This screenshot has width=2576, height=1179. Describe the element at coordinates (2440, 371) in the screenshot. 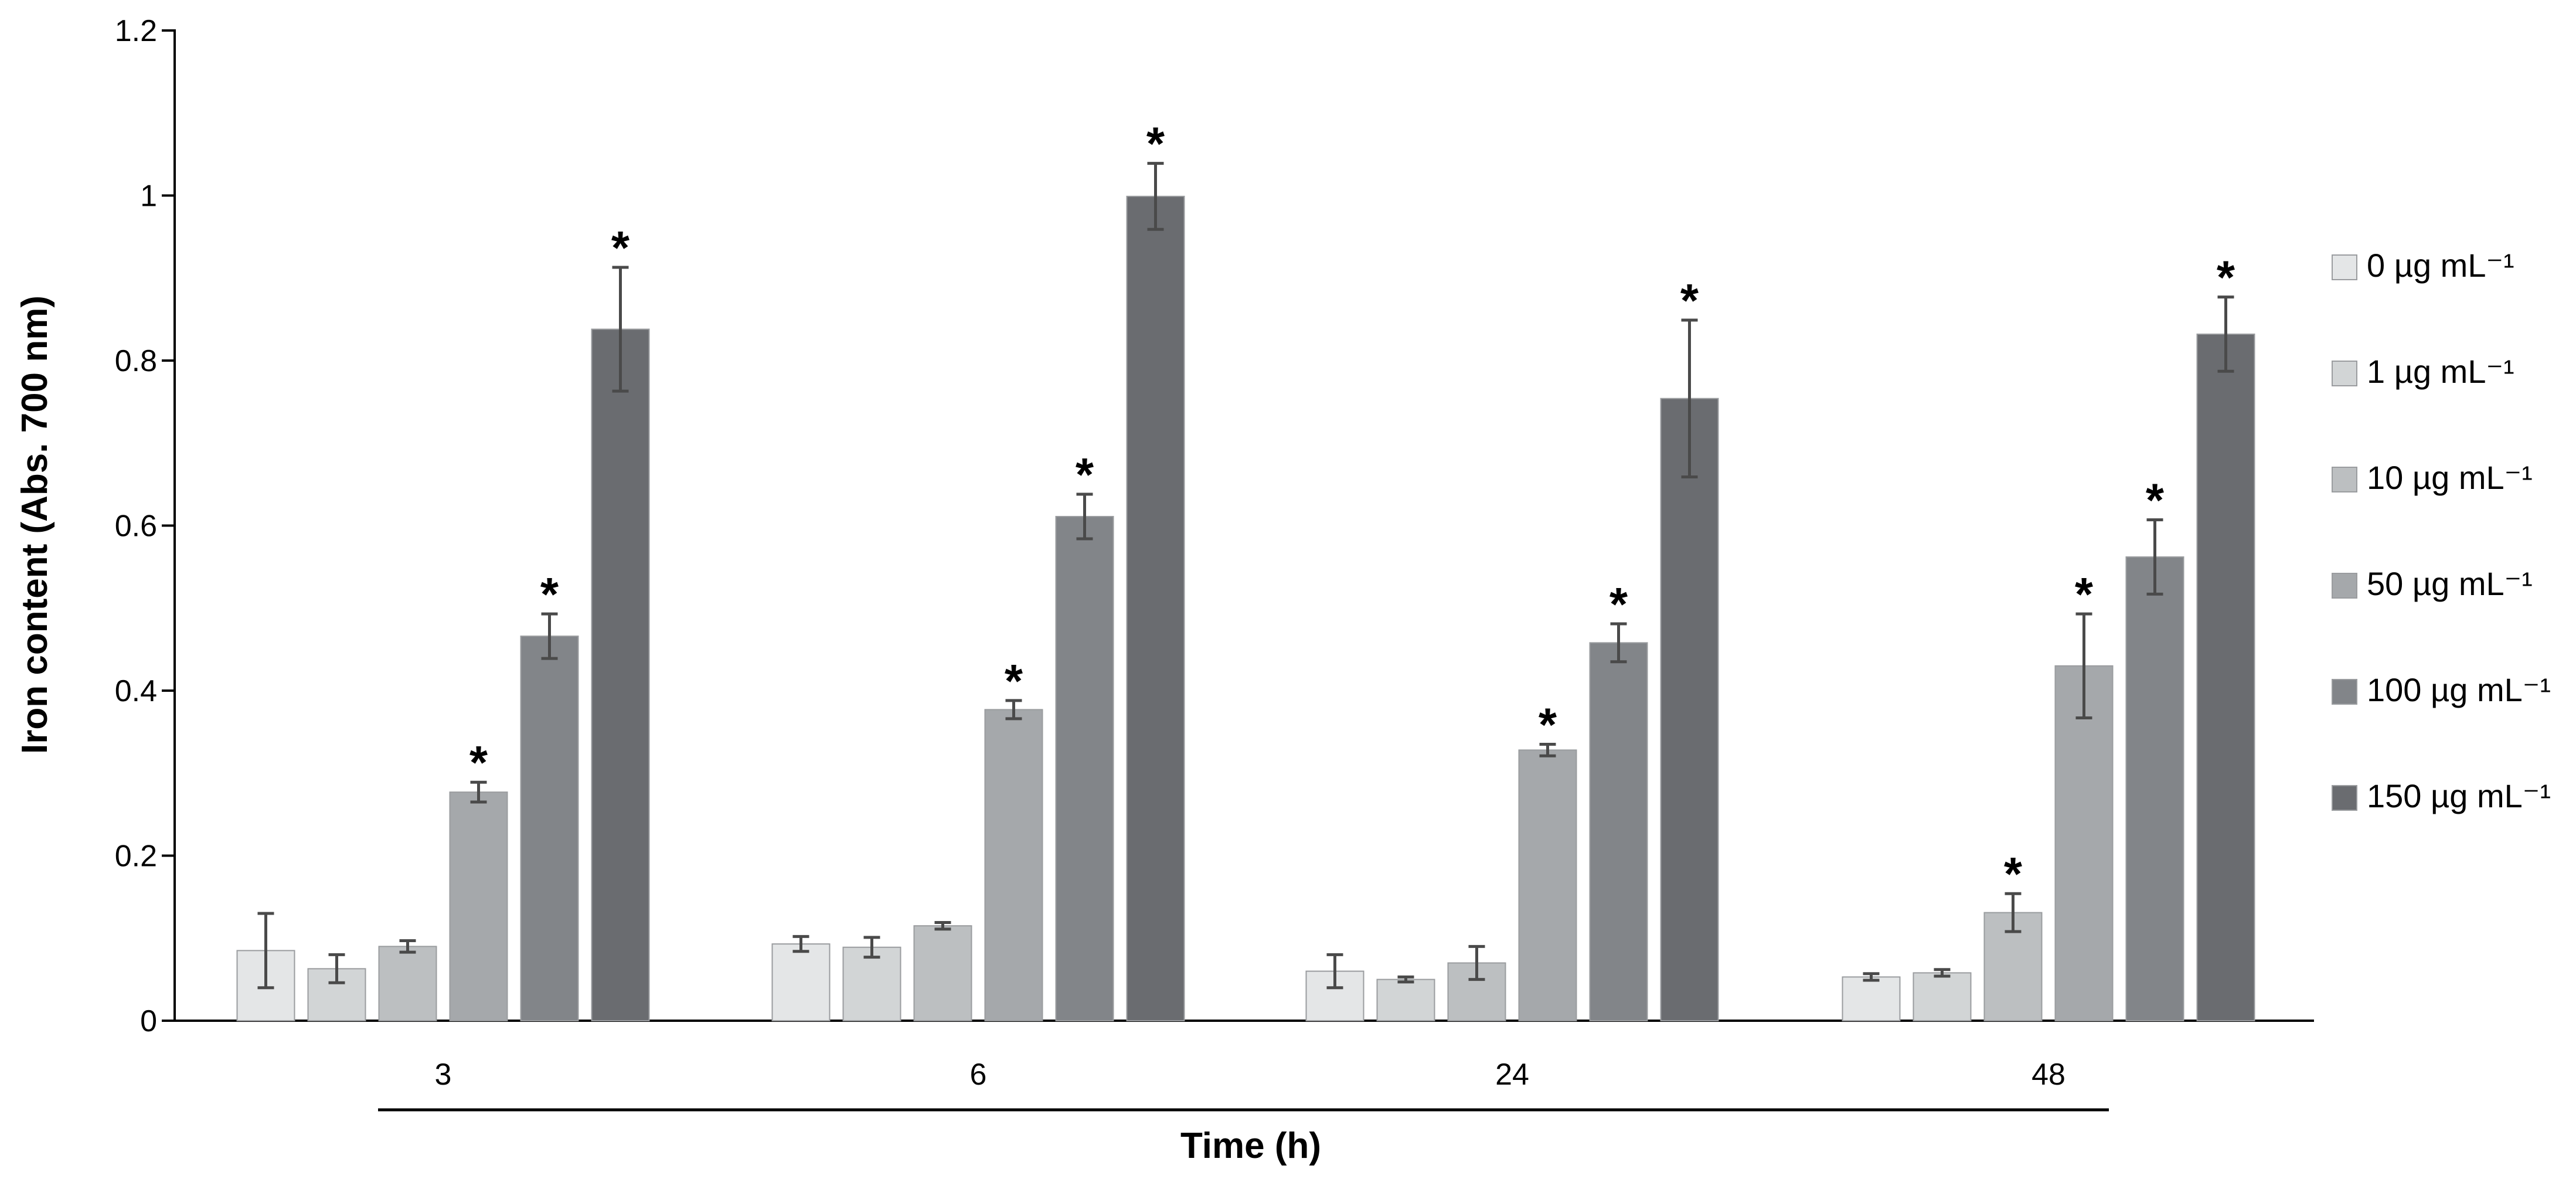

I see `legend-label: 1 µg mL⁻¹` at that location.